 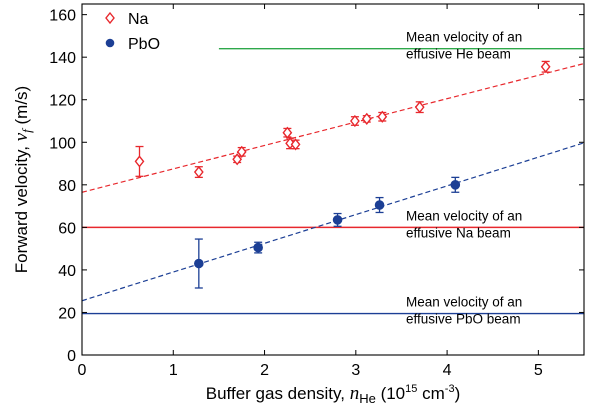 I want to click on legend-label: PbO, so click(x=144, y=44).